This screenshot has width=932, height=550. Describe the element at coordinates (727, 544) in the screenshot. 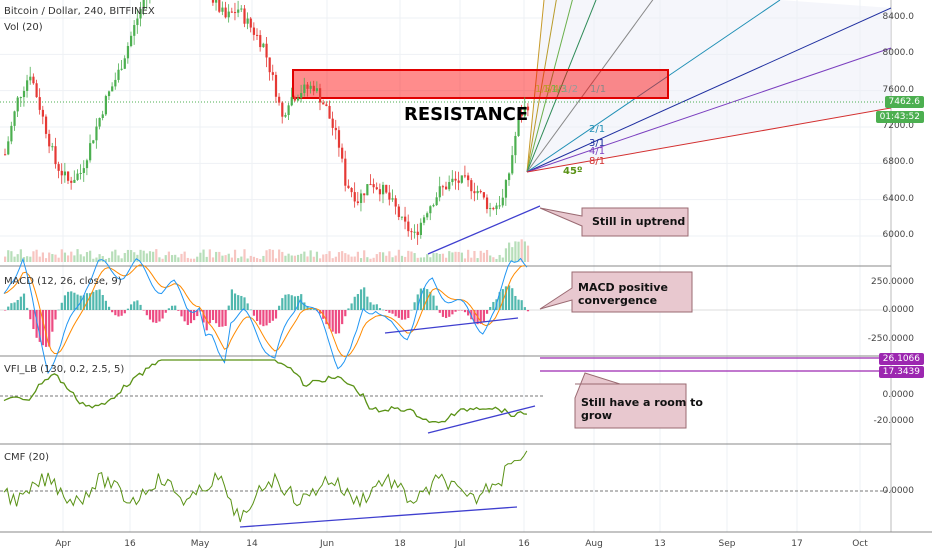

I see `time-tick: Sep` at that location.